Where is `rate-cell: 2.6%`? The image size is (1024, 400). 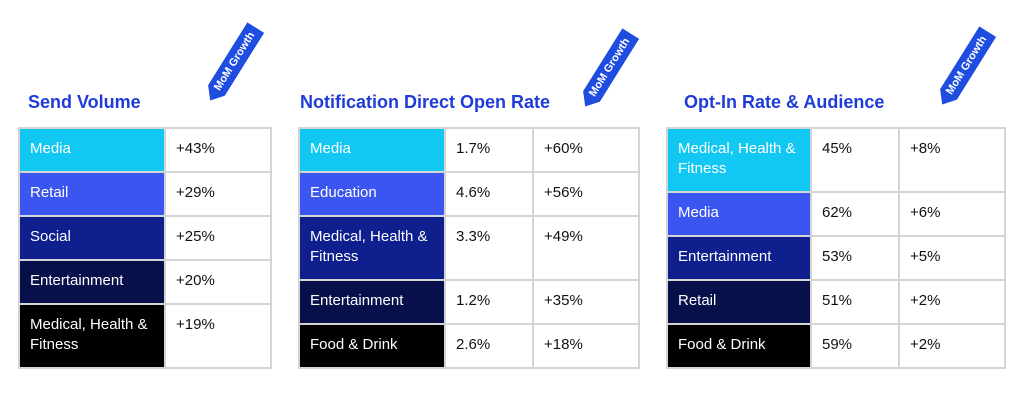
rate-cell: 2.6% is located at coordinates (489, 346).